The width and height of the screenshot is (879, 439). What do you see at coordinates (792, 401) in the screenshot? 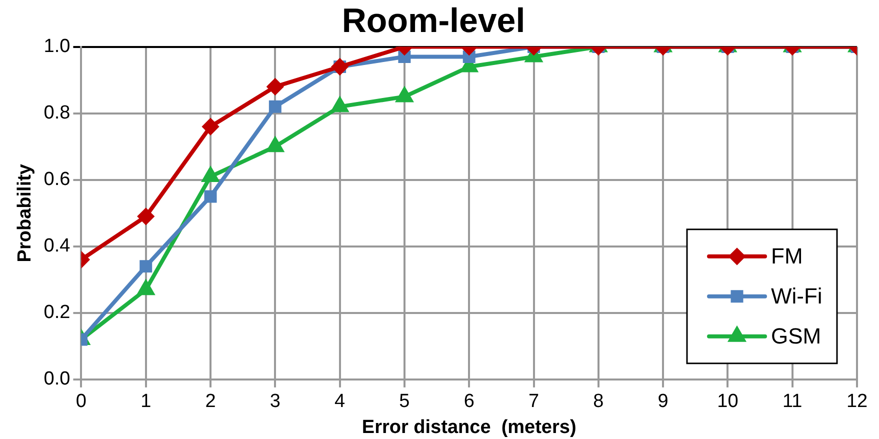
I see `x-tick-label: 11` at bounding box center [792, 401].